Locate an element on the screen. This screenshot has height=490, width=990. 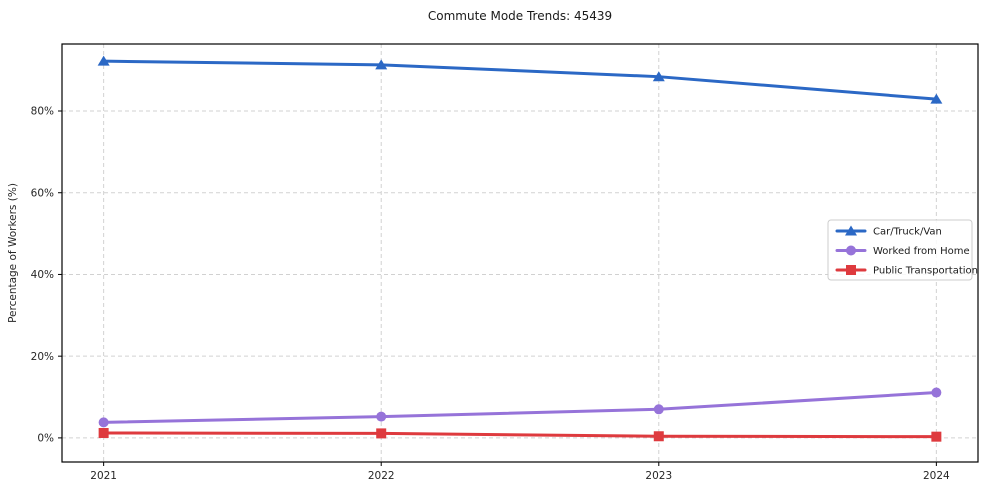
x-tick-label: 2021 is located at coordinates (103, 476).